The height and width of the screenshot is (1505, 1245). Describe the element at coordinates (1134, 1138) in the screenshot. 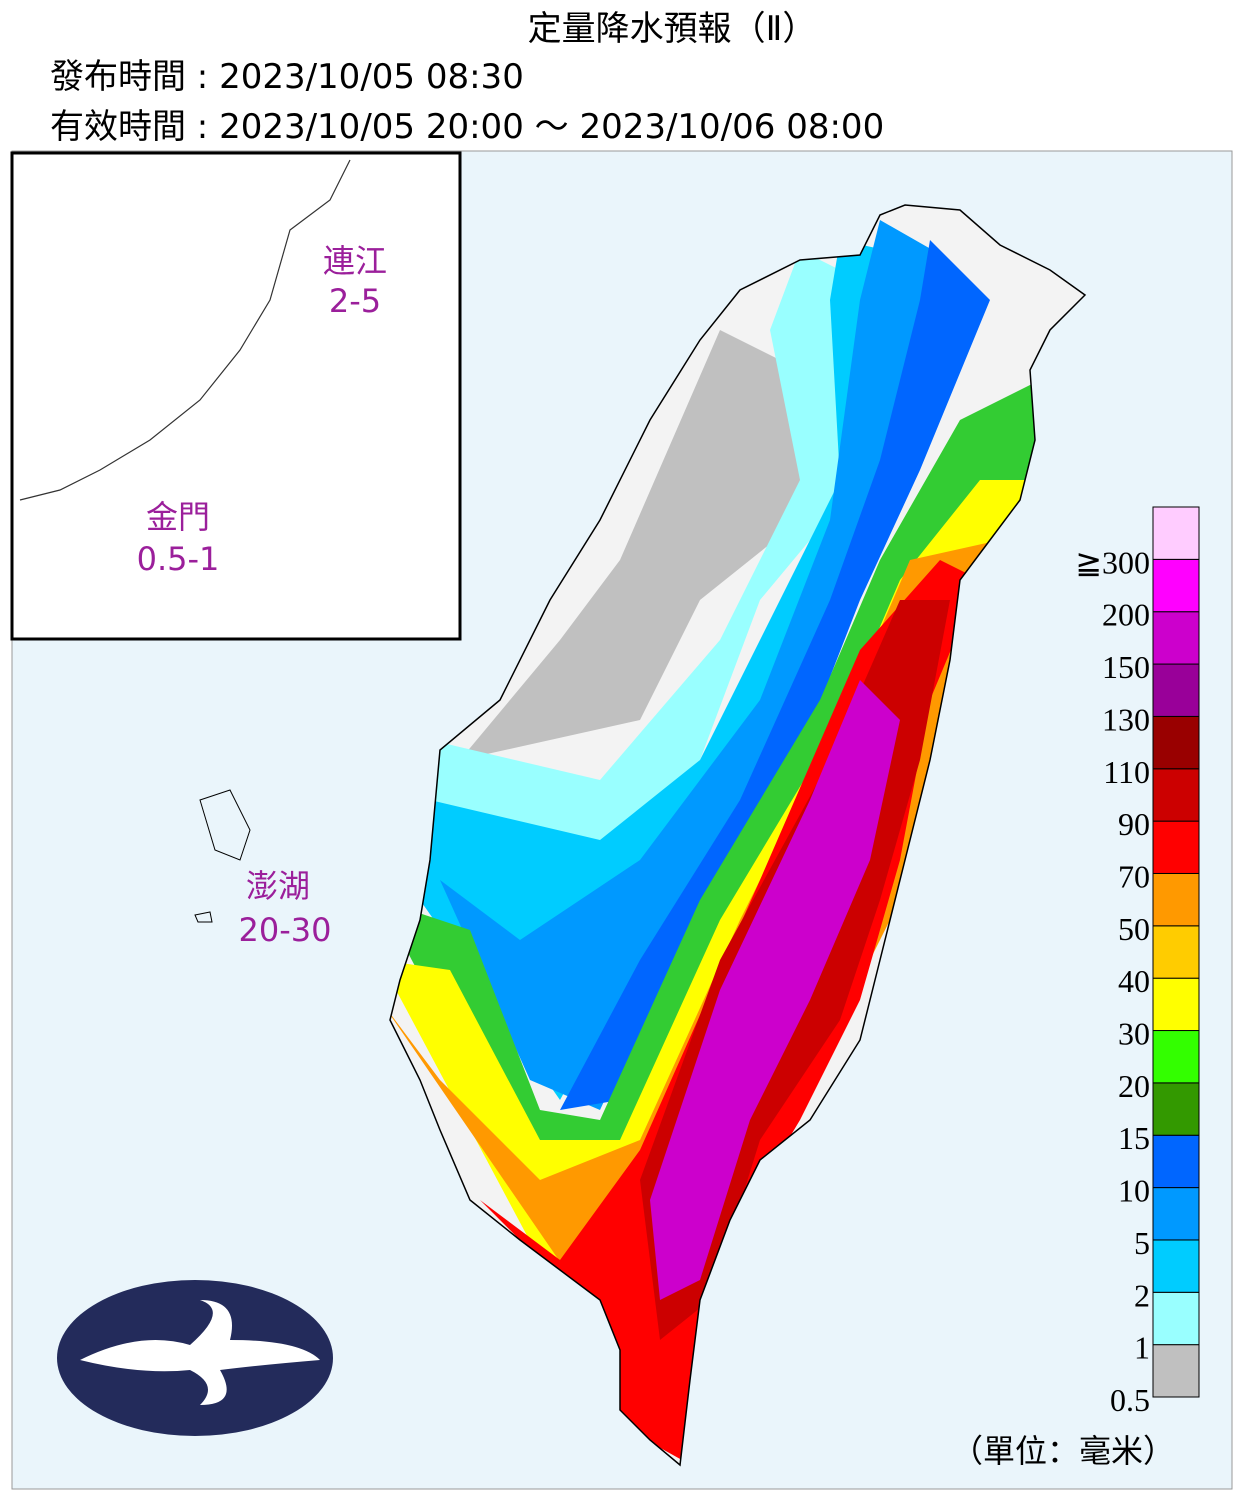

I see `legend-label: 15` at that location.